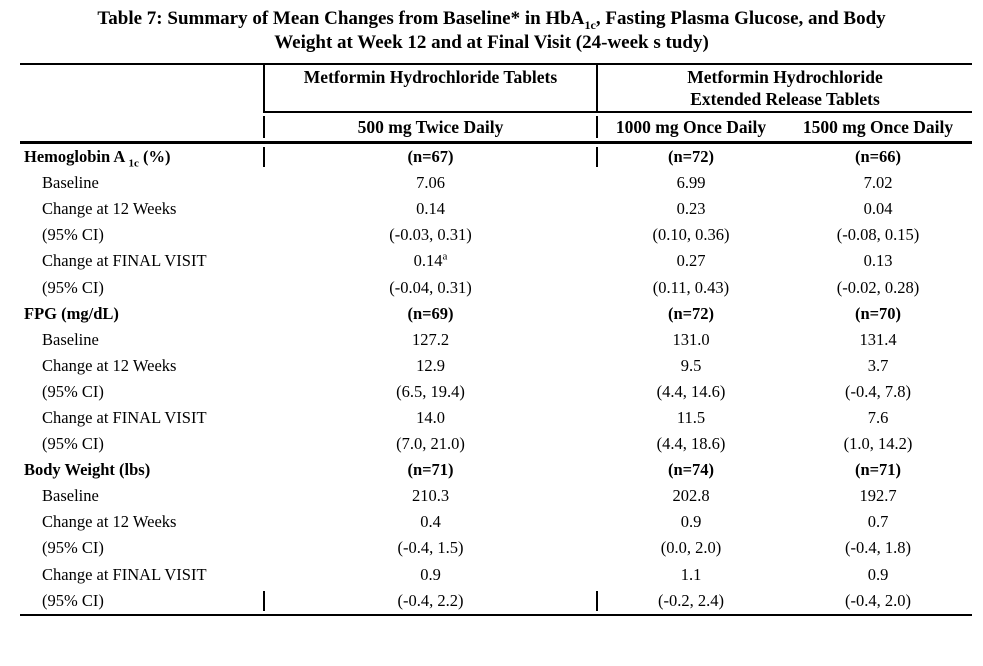 This screenshot has height=666, width=983. Describe the element at coordinates (691, 183) in the screenshot. I see `value-cell: 6.99` at that location.